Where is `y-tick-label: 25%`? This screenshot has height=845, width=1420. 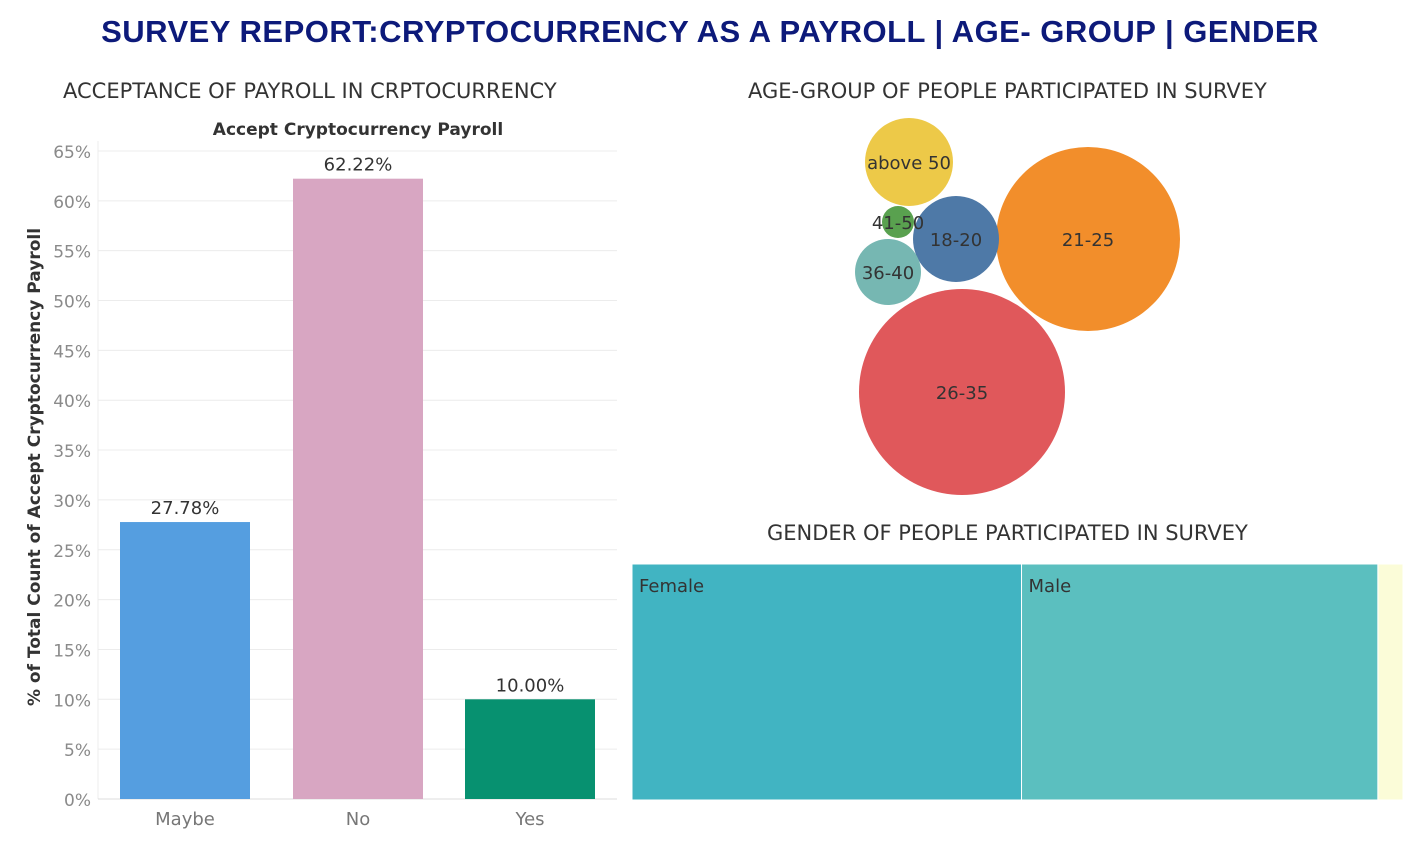 y-tick-label: 25% is located at coordinates (72, 552).